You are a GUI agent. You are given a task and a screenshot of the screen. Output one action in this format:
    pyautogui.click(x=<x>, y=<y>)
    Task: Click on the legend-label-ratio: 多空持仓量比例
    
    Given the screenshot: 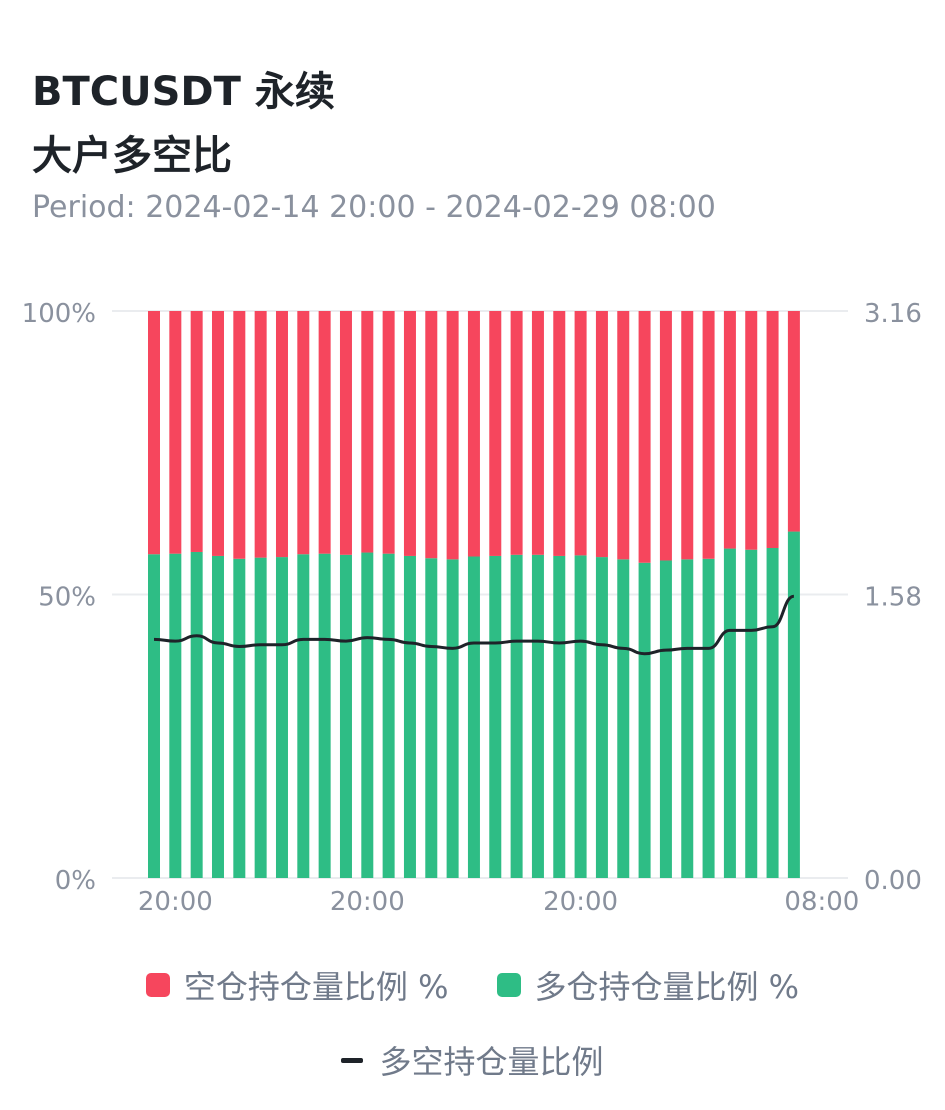 What is the action you would take?
    pyautogui.click(x=491, y=1062)
    